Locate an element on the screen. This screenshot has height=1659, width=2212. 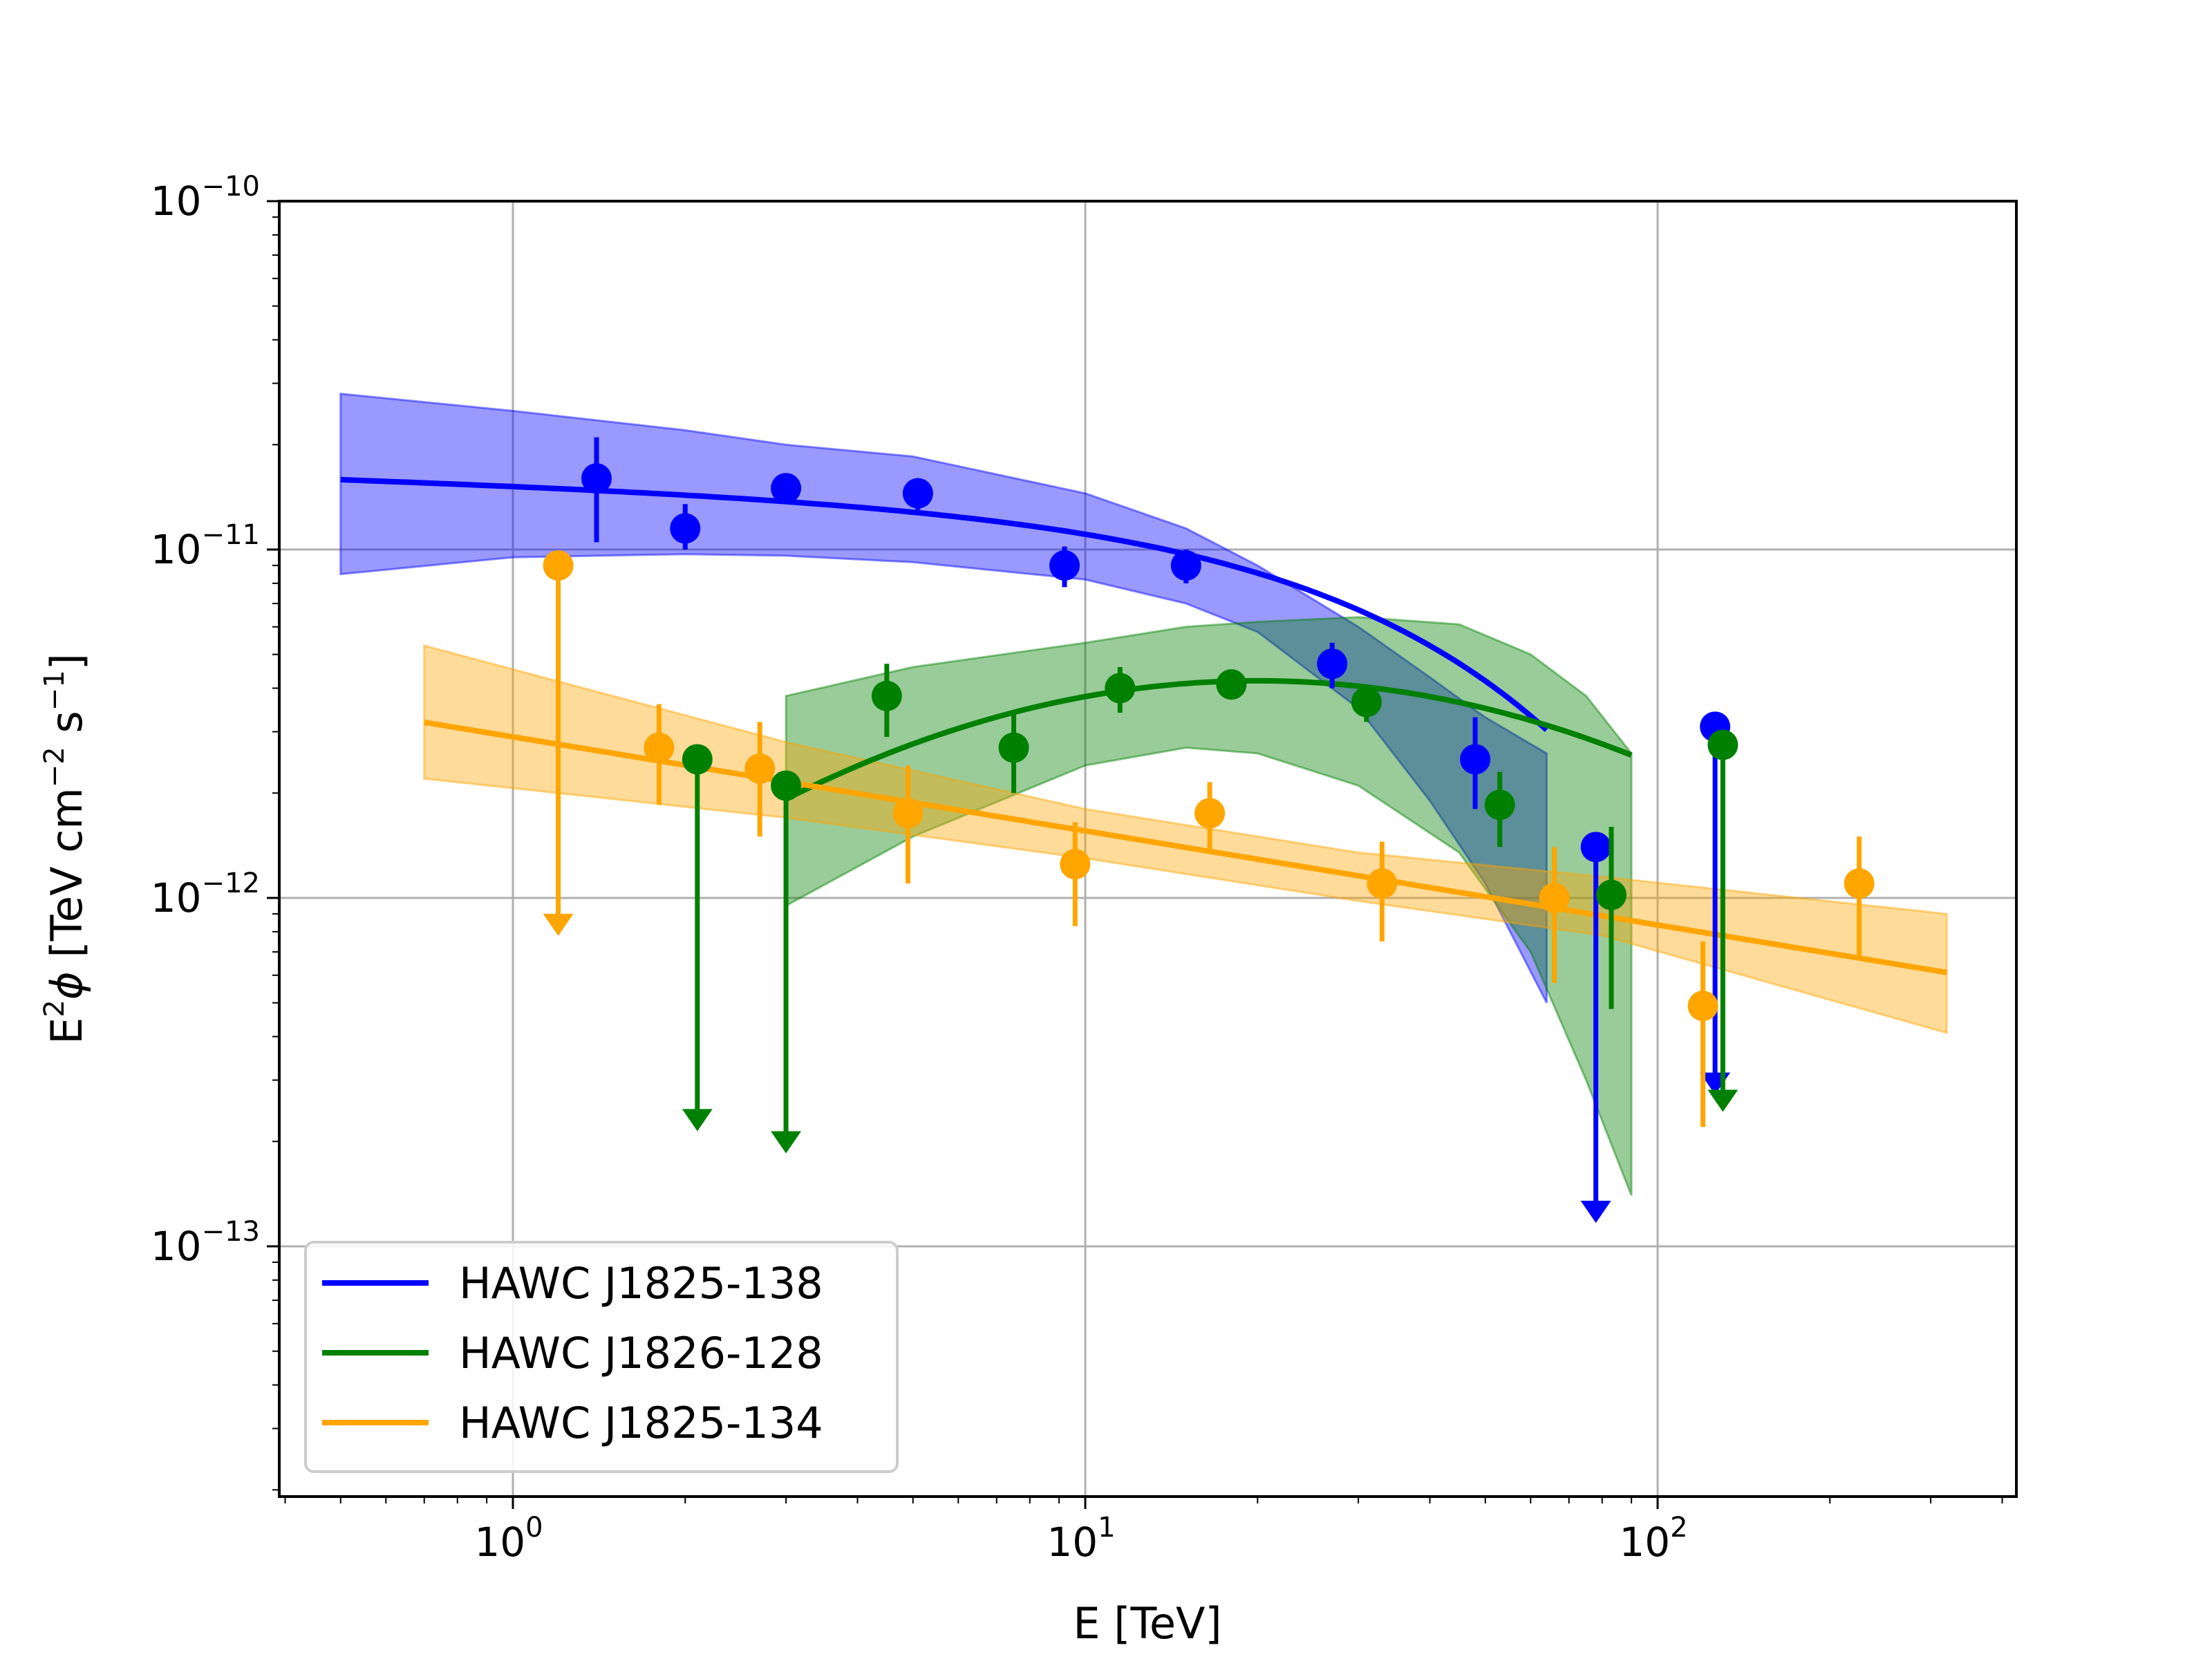
y-tick-label: 10−11 is located at coordinates (205, 546).